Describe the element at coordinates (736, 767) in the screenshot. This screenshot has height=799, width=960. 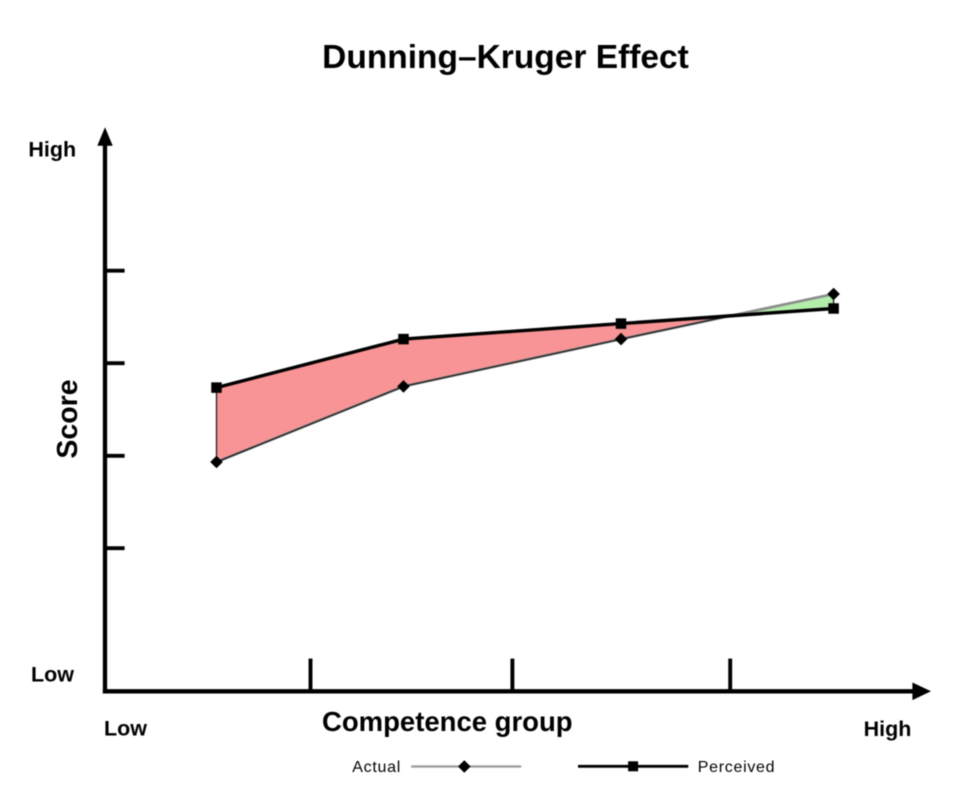
I see `svg-text: Perceived` at that location.